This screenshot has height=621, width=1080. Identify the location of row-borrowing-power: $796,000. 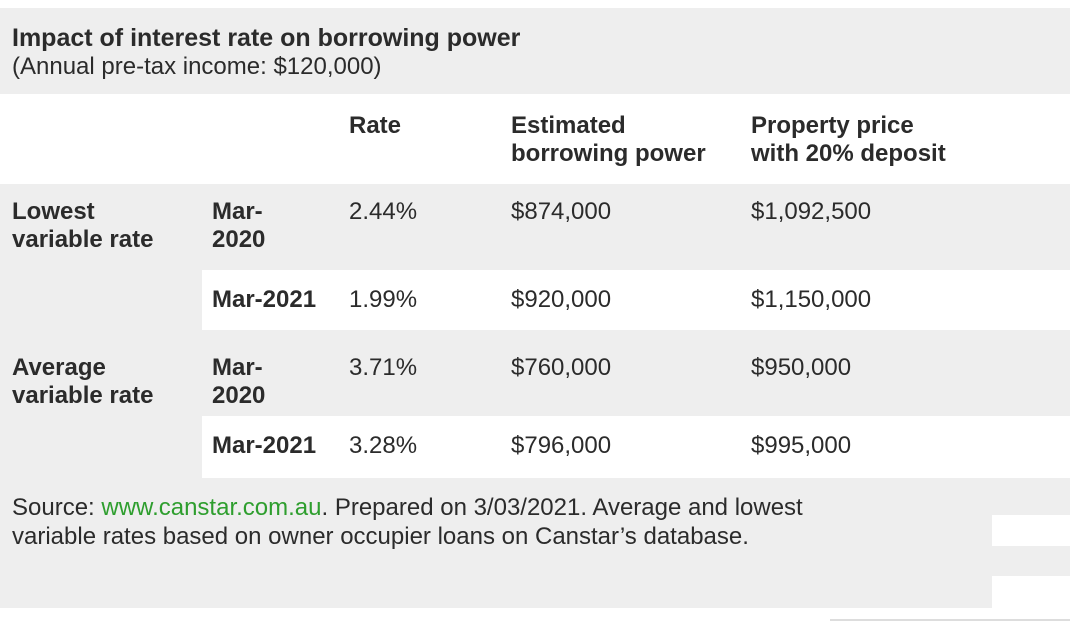
(561, 445).